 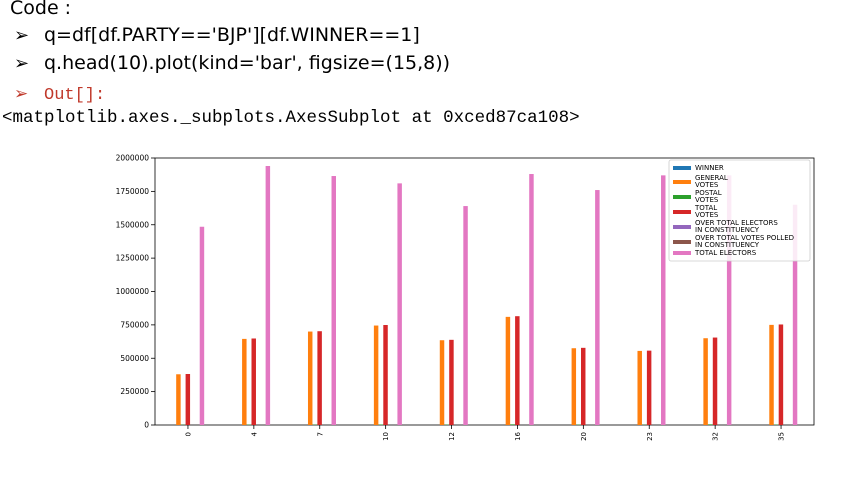 I want to click on y-tick-label: 1500000, so click(x=133, y=224).